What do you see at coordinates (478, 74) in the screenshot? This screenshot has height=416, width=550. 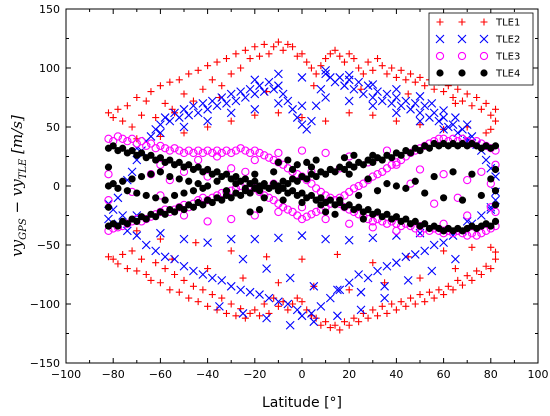 I see `legend-item-tle4: TLE4` at bounding box center [478, 74].